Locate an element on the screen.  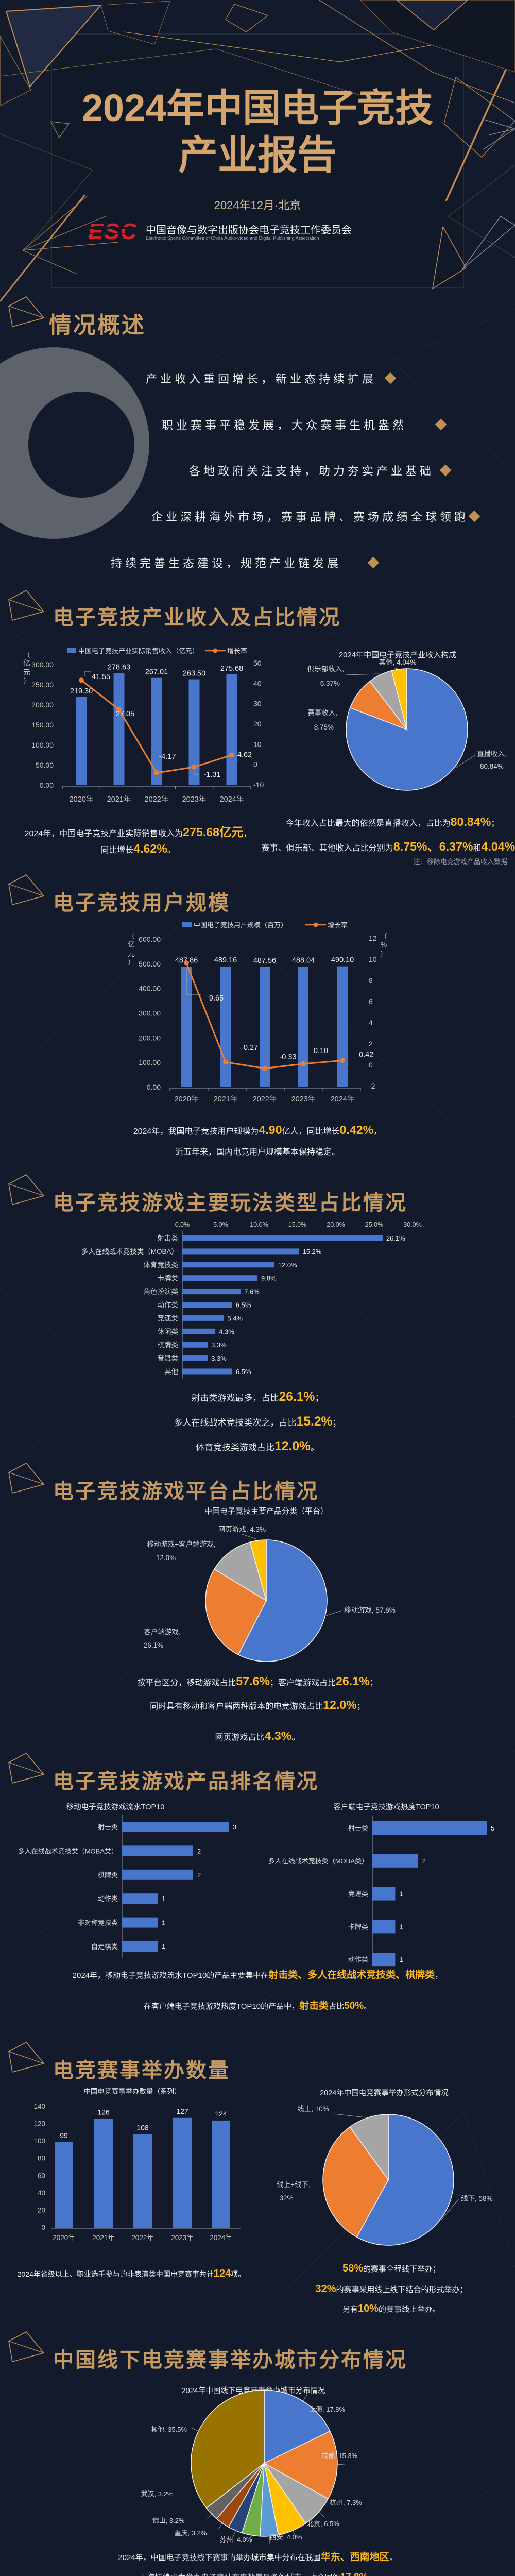
svg-text: 俱乐部收入, is located at coordinates (326, 669).